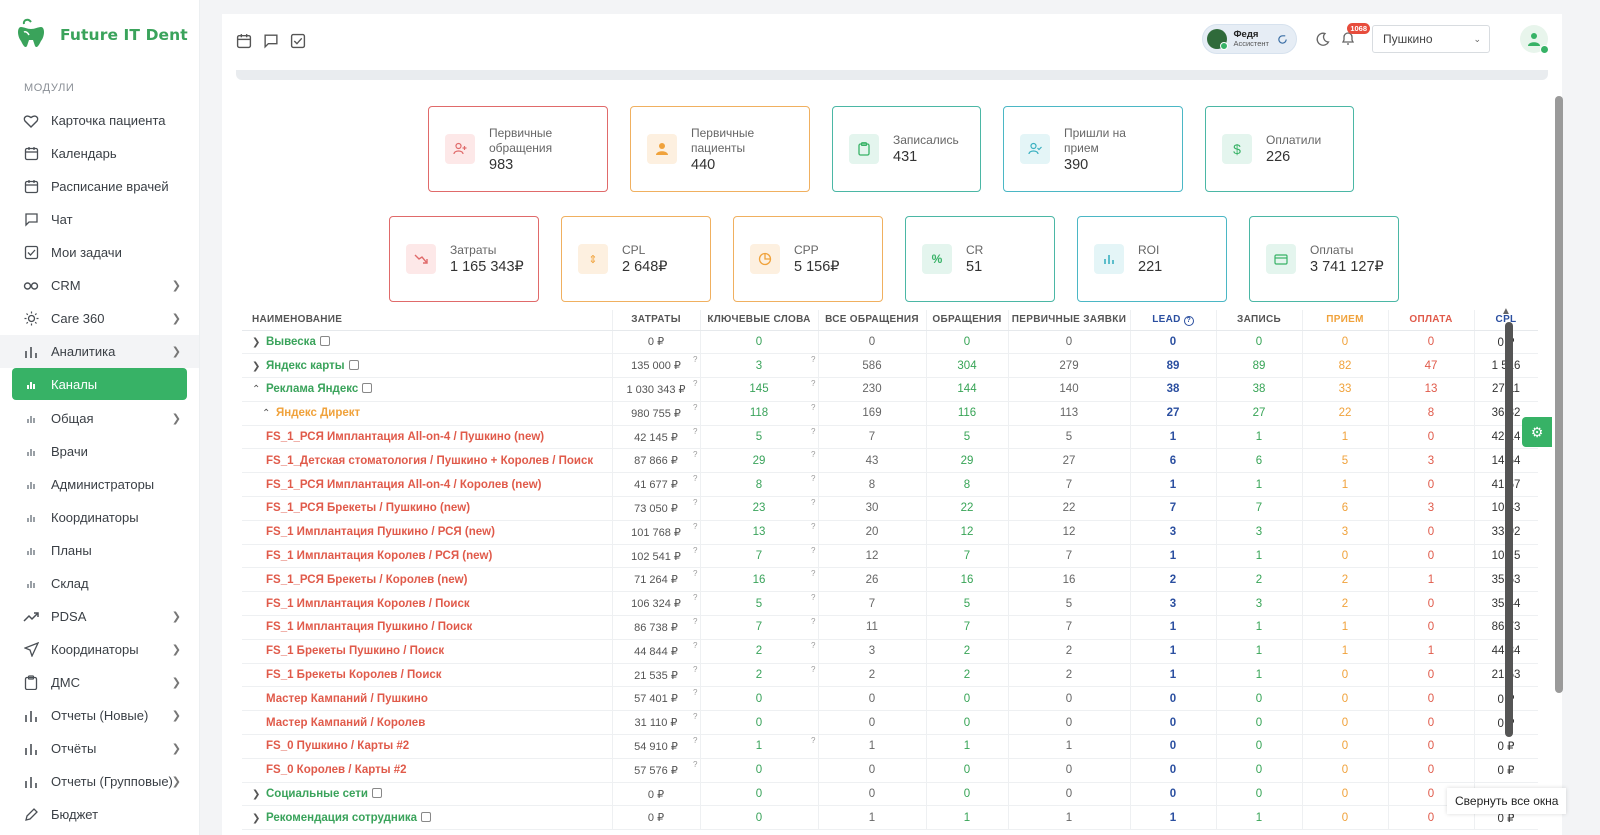 Image resolution: width=1600 pixels, height=835 pixels. Describe the element at coordinates (427, 556) in the screenshot. I see `row-name: FS_1 Имплантация Королев / РСЯ (new)` at that location.